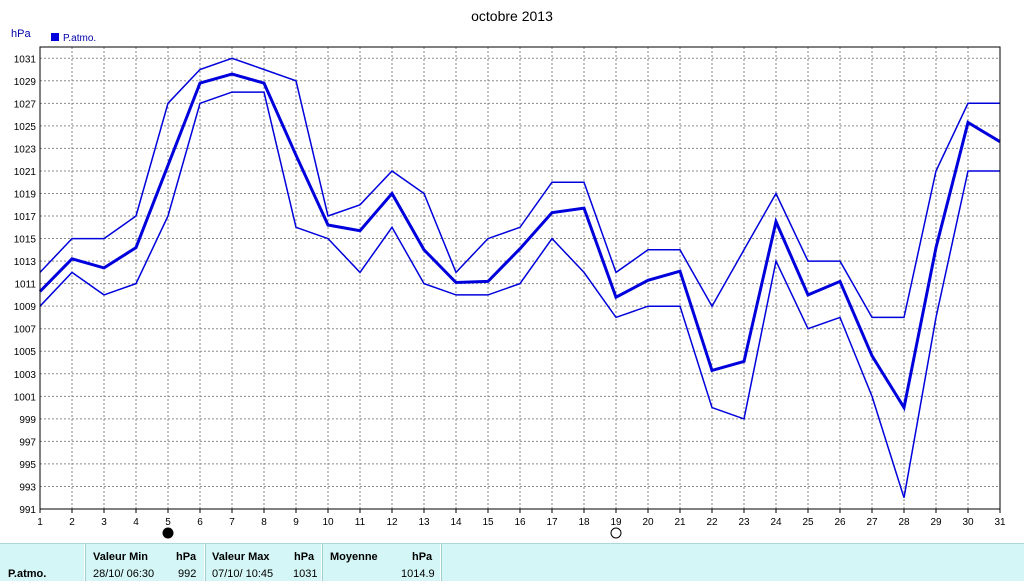 Image resolution: width=1024 pixels, height=581 pixels. What do you see at coordinates (25, 240) in the screenshot?
I see `y-tick-label: 1015` at bounding box center [25, 240].